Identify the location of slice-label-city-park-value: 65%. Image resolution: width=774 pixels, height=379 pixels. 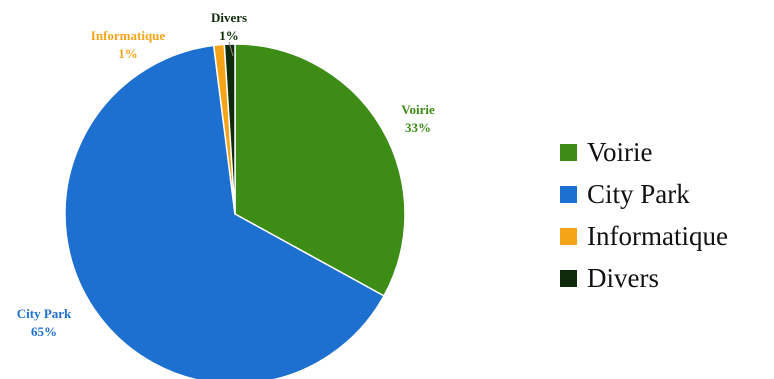
(44, 331).